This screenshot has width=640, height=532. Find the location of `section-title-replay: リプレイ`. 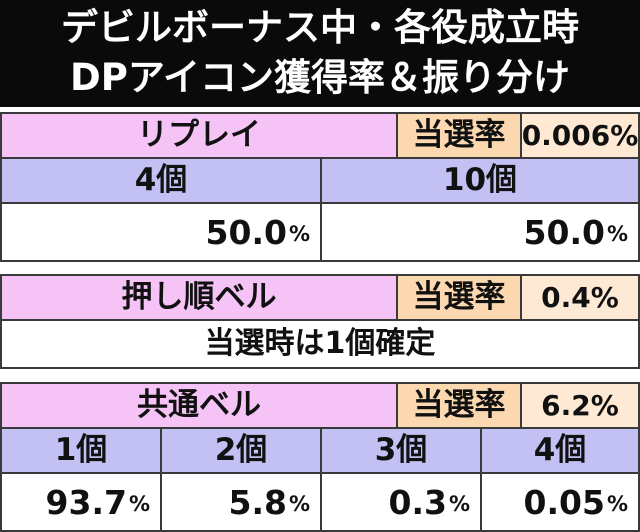

section-title-replay: リプレイ is located at coordinates (199, 135).